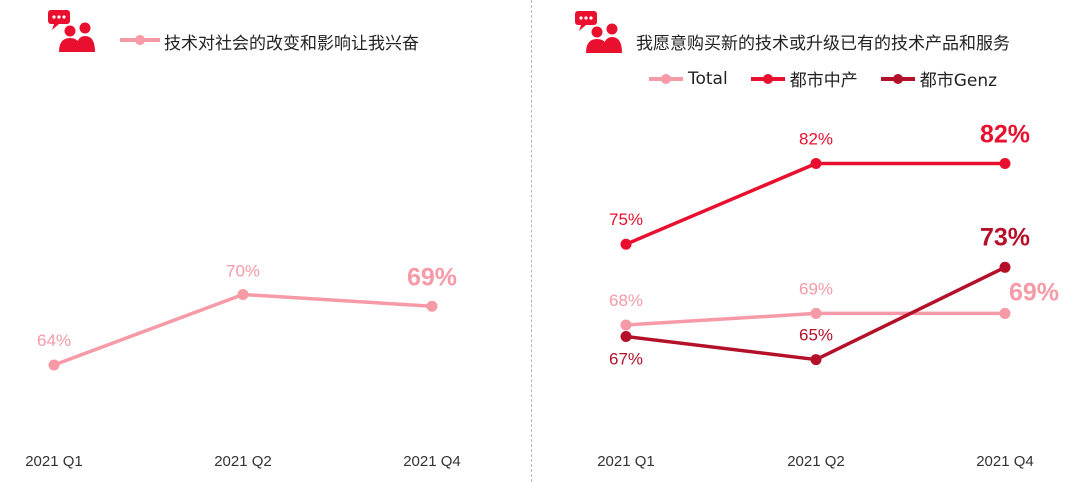 Image resolution: width=1080 pixels, height=482 pixels. What do you see at coordinates (708, 78) in the screenshot?
I see `legend-label-total: Total` at bounding box center [708, 78].